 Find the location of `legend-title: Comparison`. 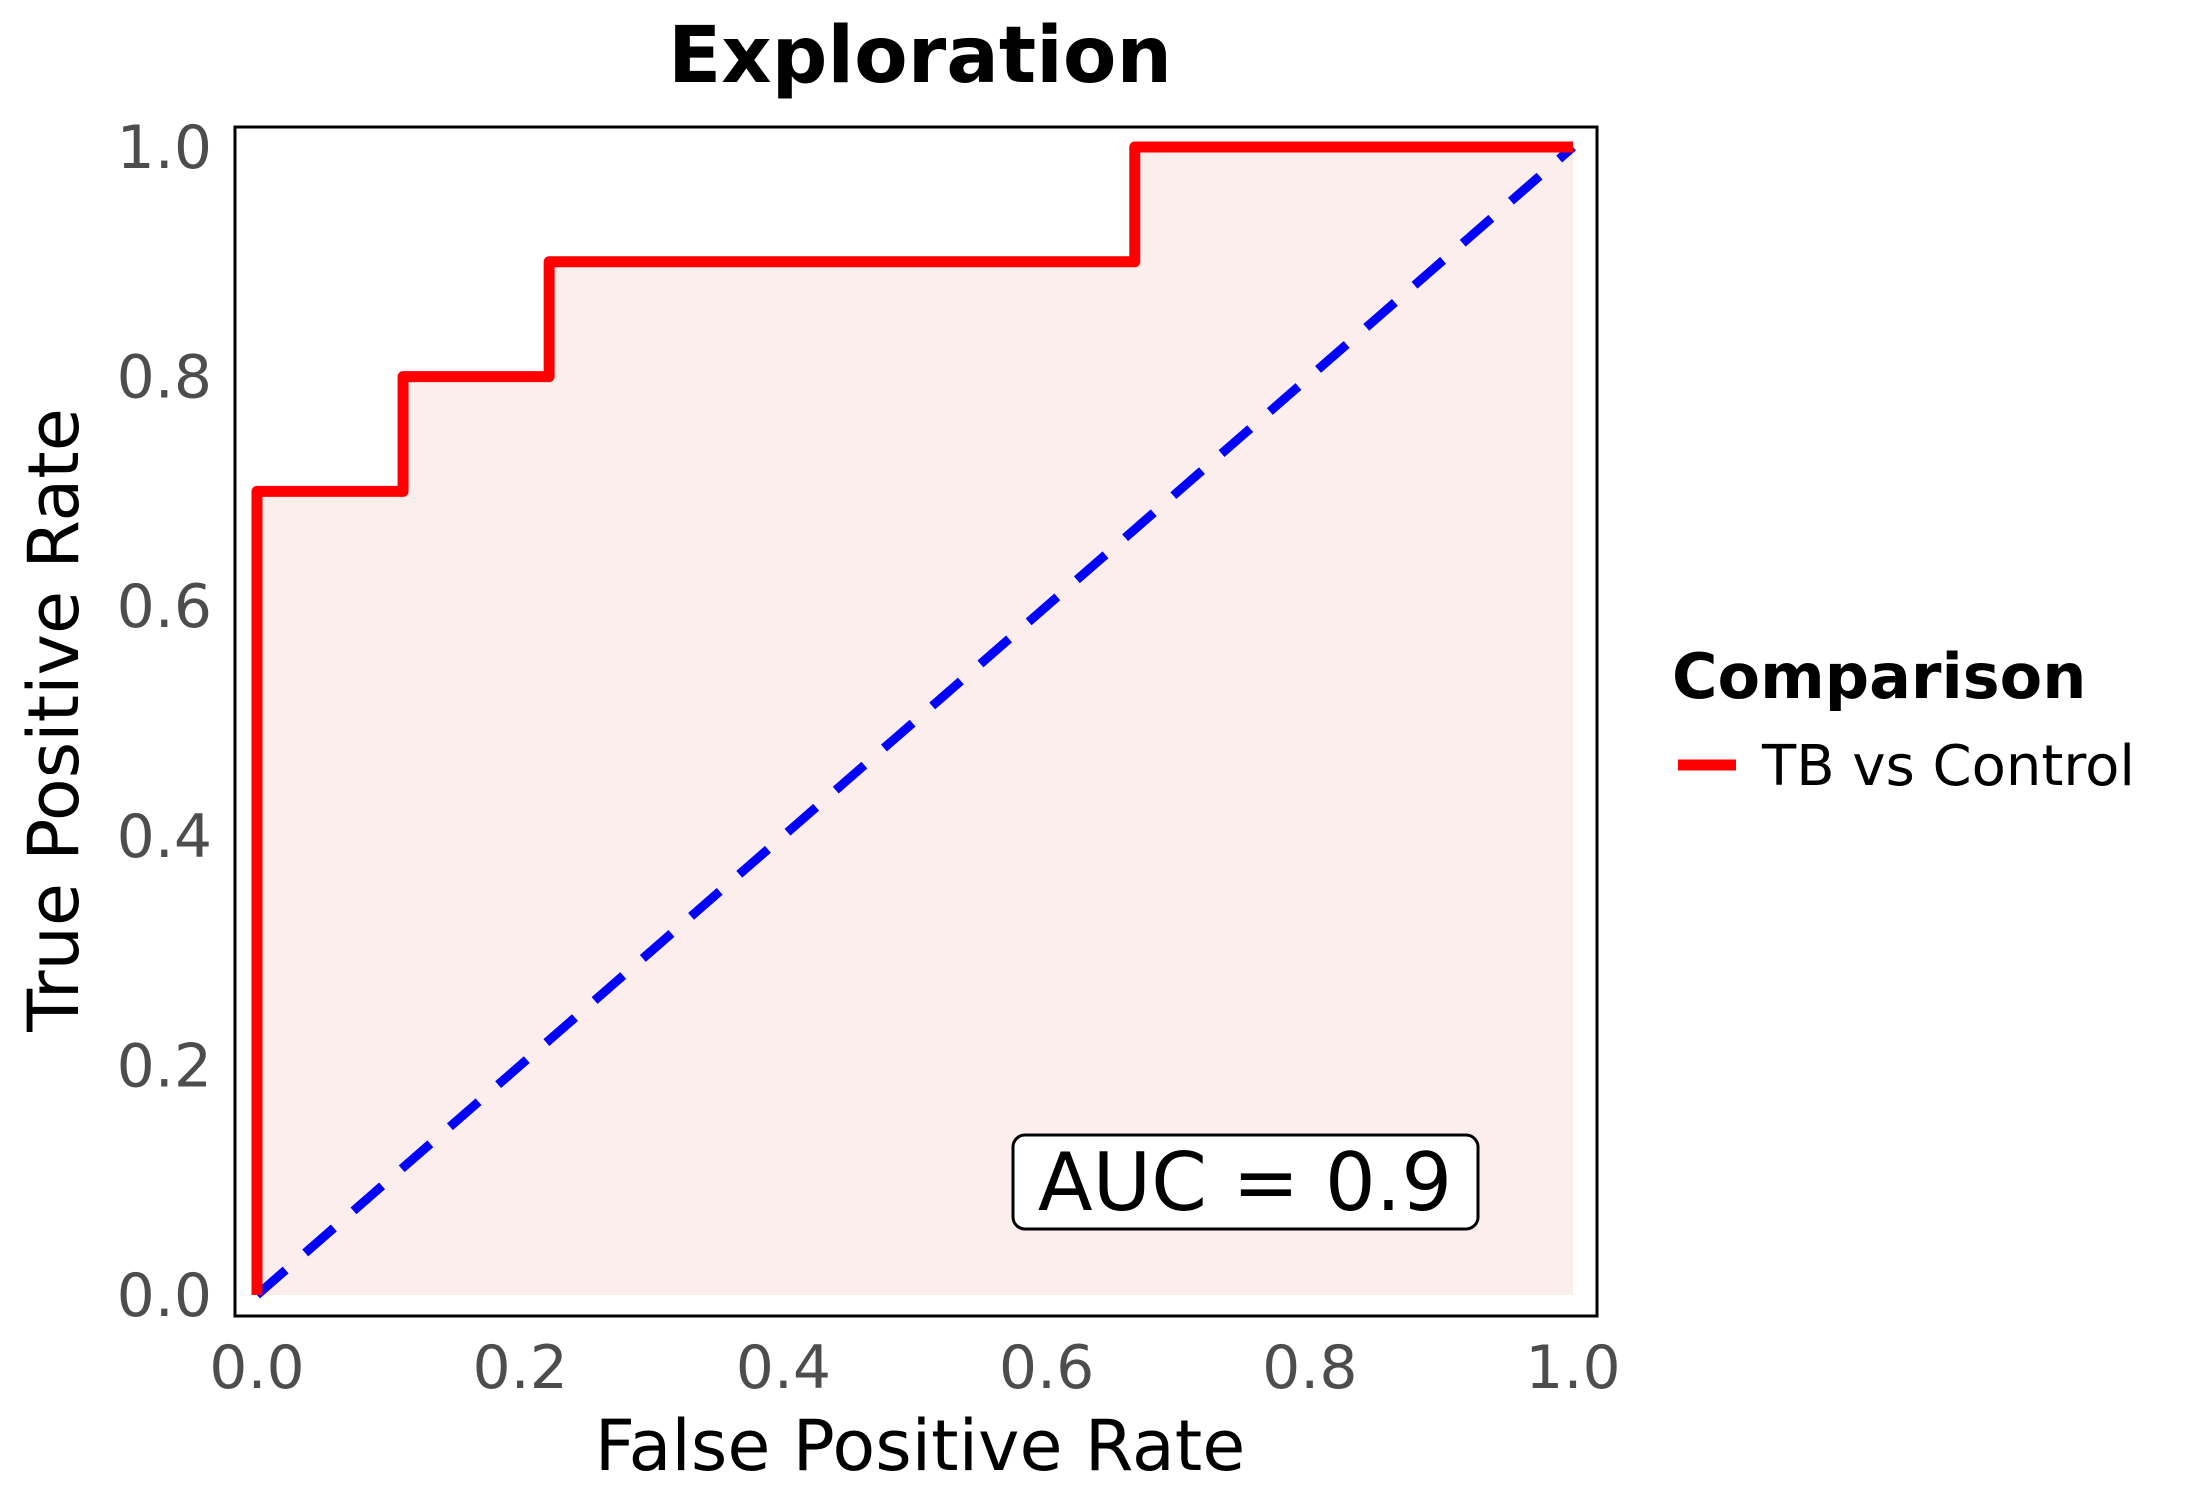

legend-title: Comparison is located at coordinates (1879, 676).